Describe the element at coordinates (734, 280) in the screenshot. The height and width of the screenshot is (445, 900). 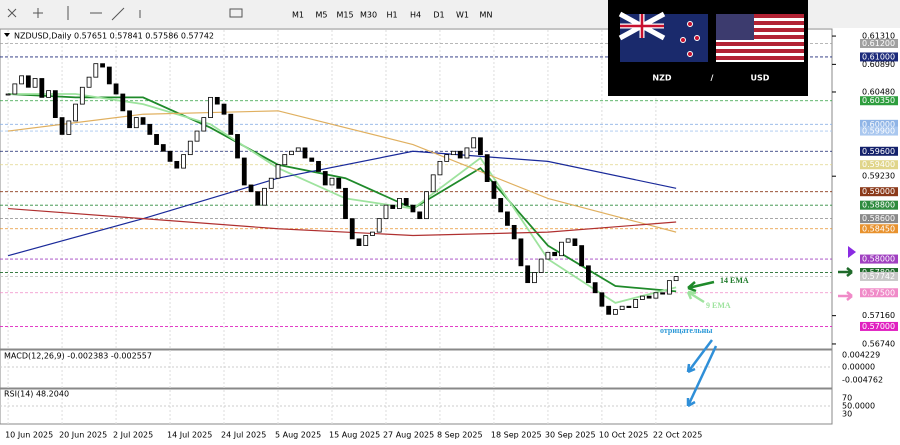
I see `ema14-label: 14 EMA` at that location.